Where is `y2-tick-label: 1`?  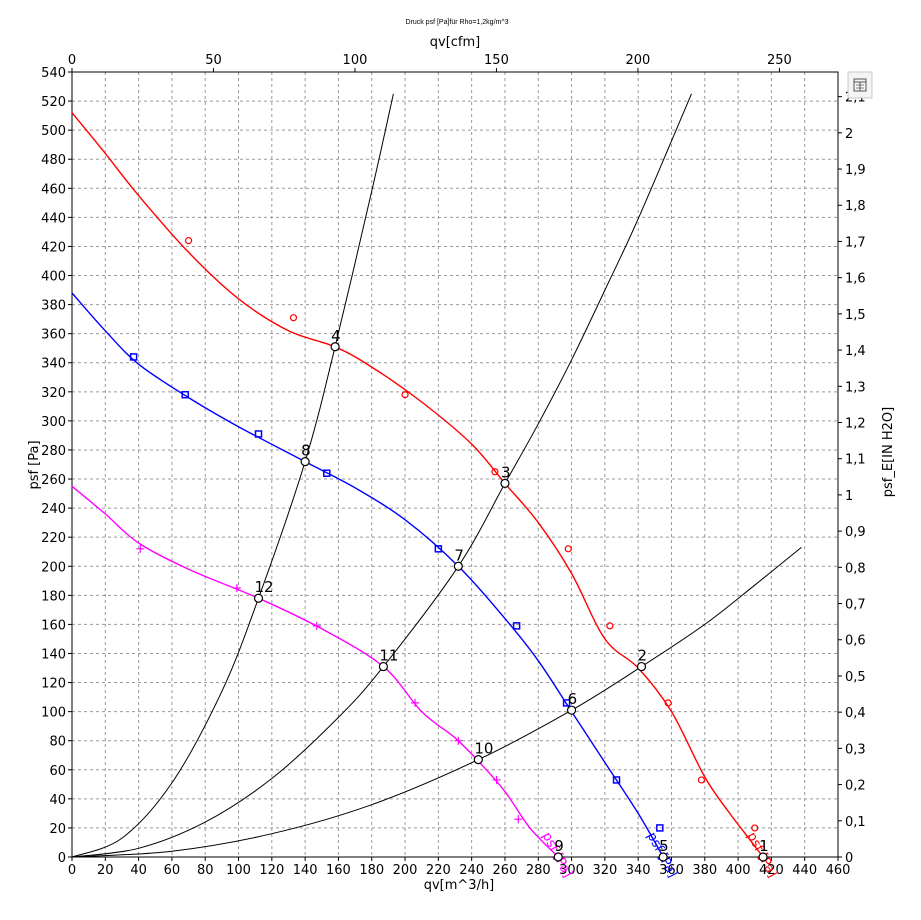 y2-tick-label: 1 is located at coordinates (849, 496).